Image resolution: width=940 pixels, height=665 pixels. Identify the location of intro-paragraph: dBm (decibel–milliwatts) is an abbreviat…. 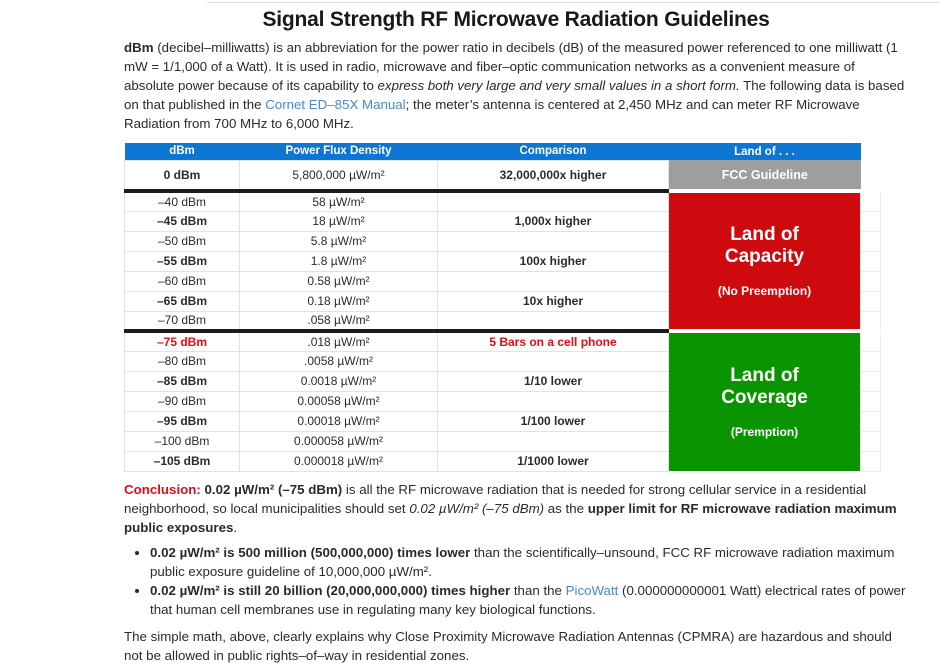
(516, 85).